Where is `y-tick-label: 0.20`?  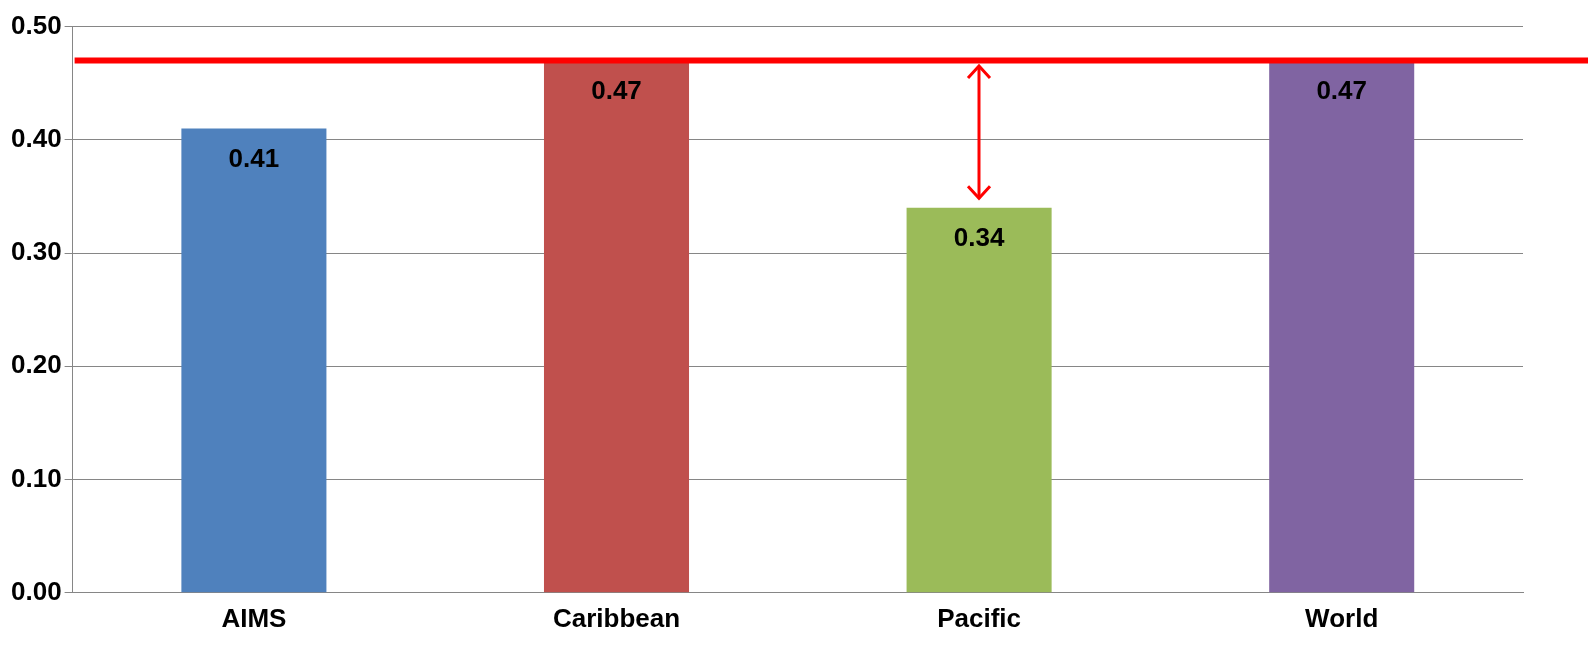
y-tick-label: 0.20 is located at coordinates (36, 364).